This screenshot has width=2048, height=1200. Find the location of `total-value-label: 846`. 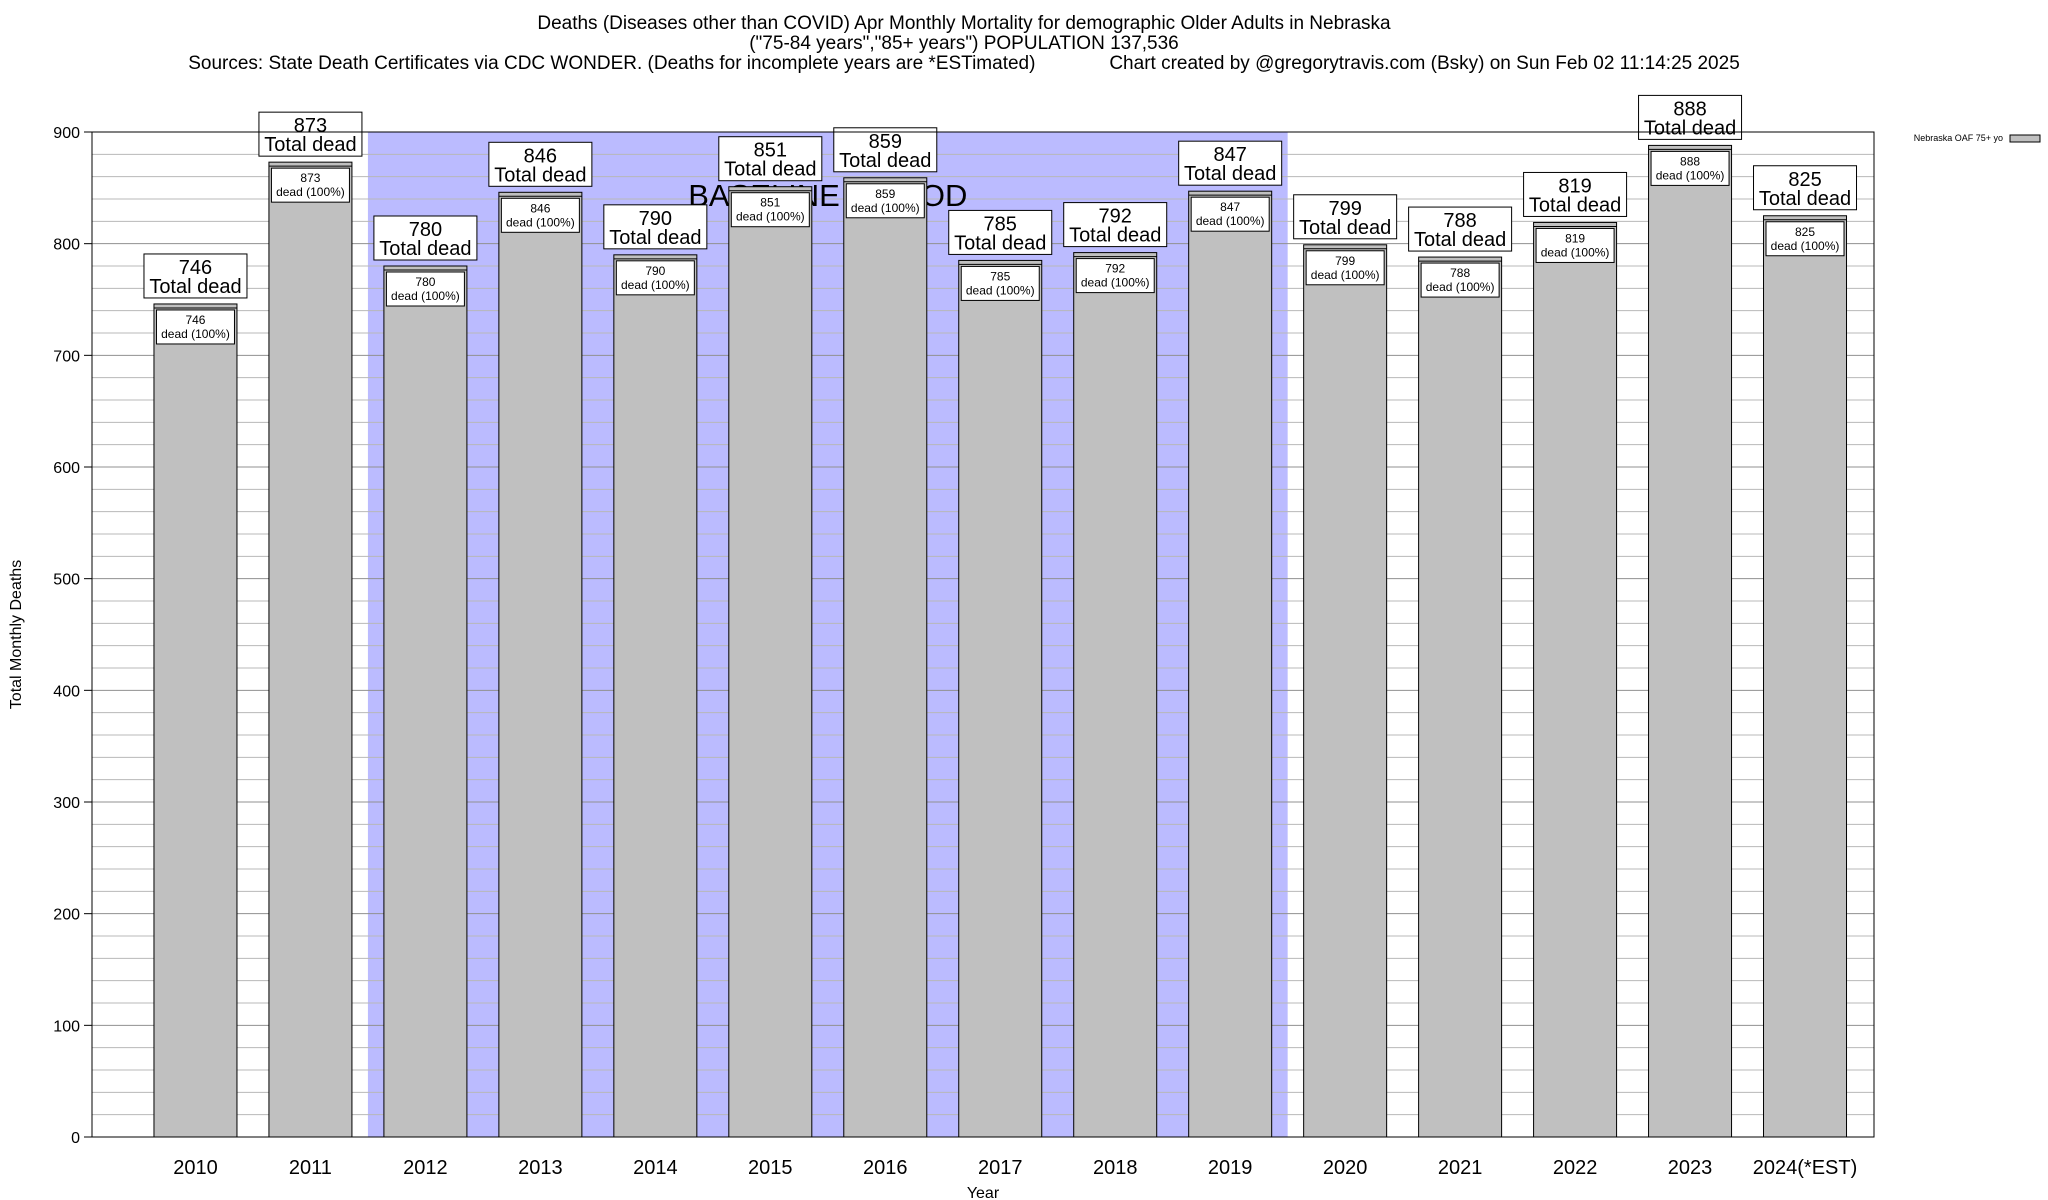

total-value-label: 846 is located at coordinates (540, 156).